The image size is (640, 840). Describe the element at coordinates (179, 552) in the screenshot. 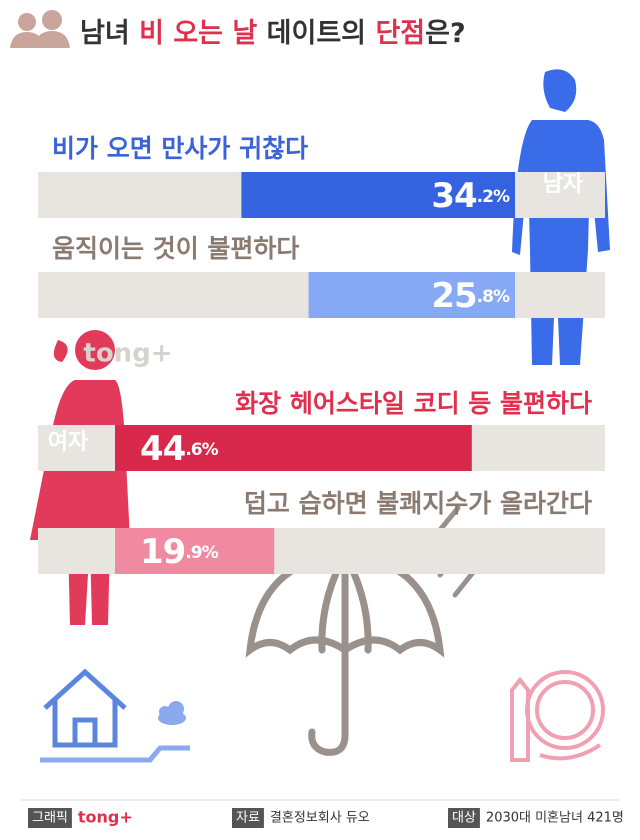

I see `value-label: 19.9%` at that location.